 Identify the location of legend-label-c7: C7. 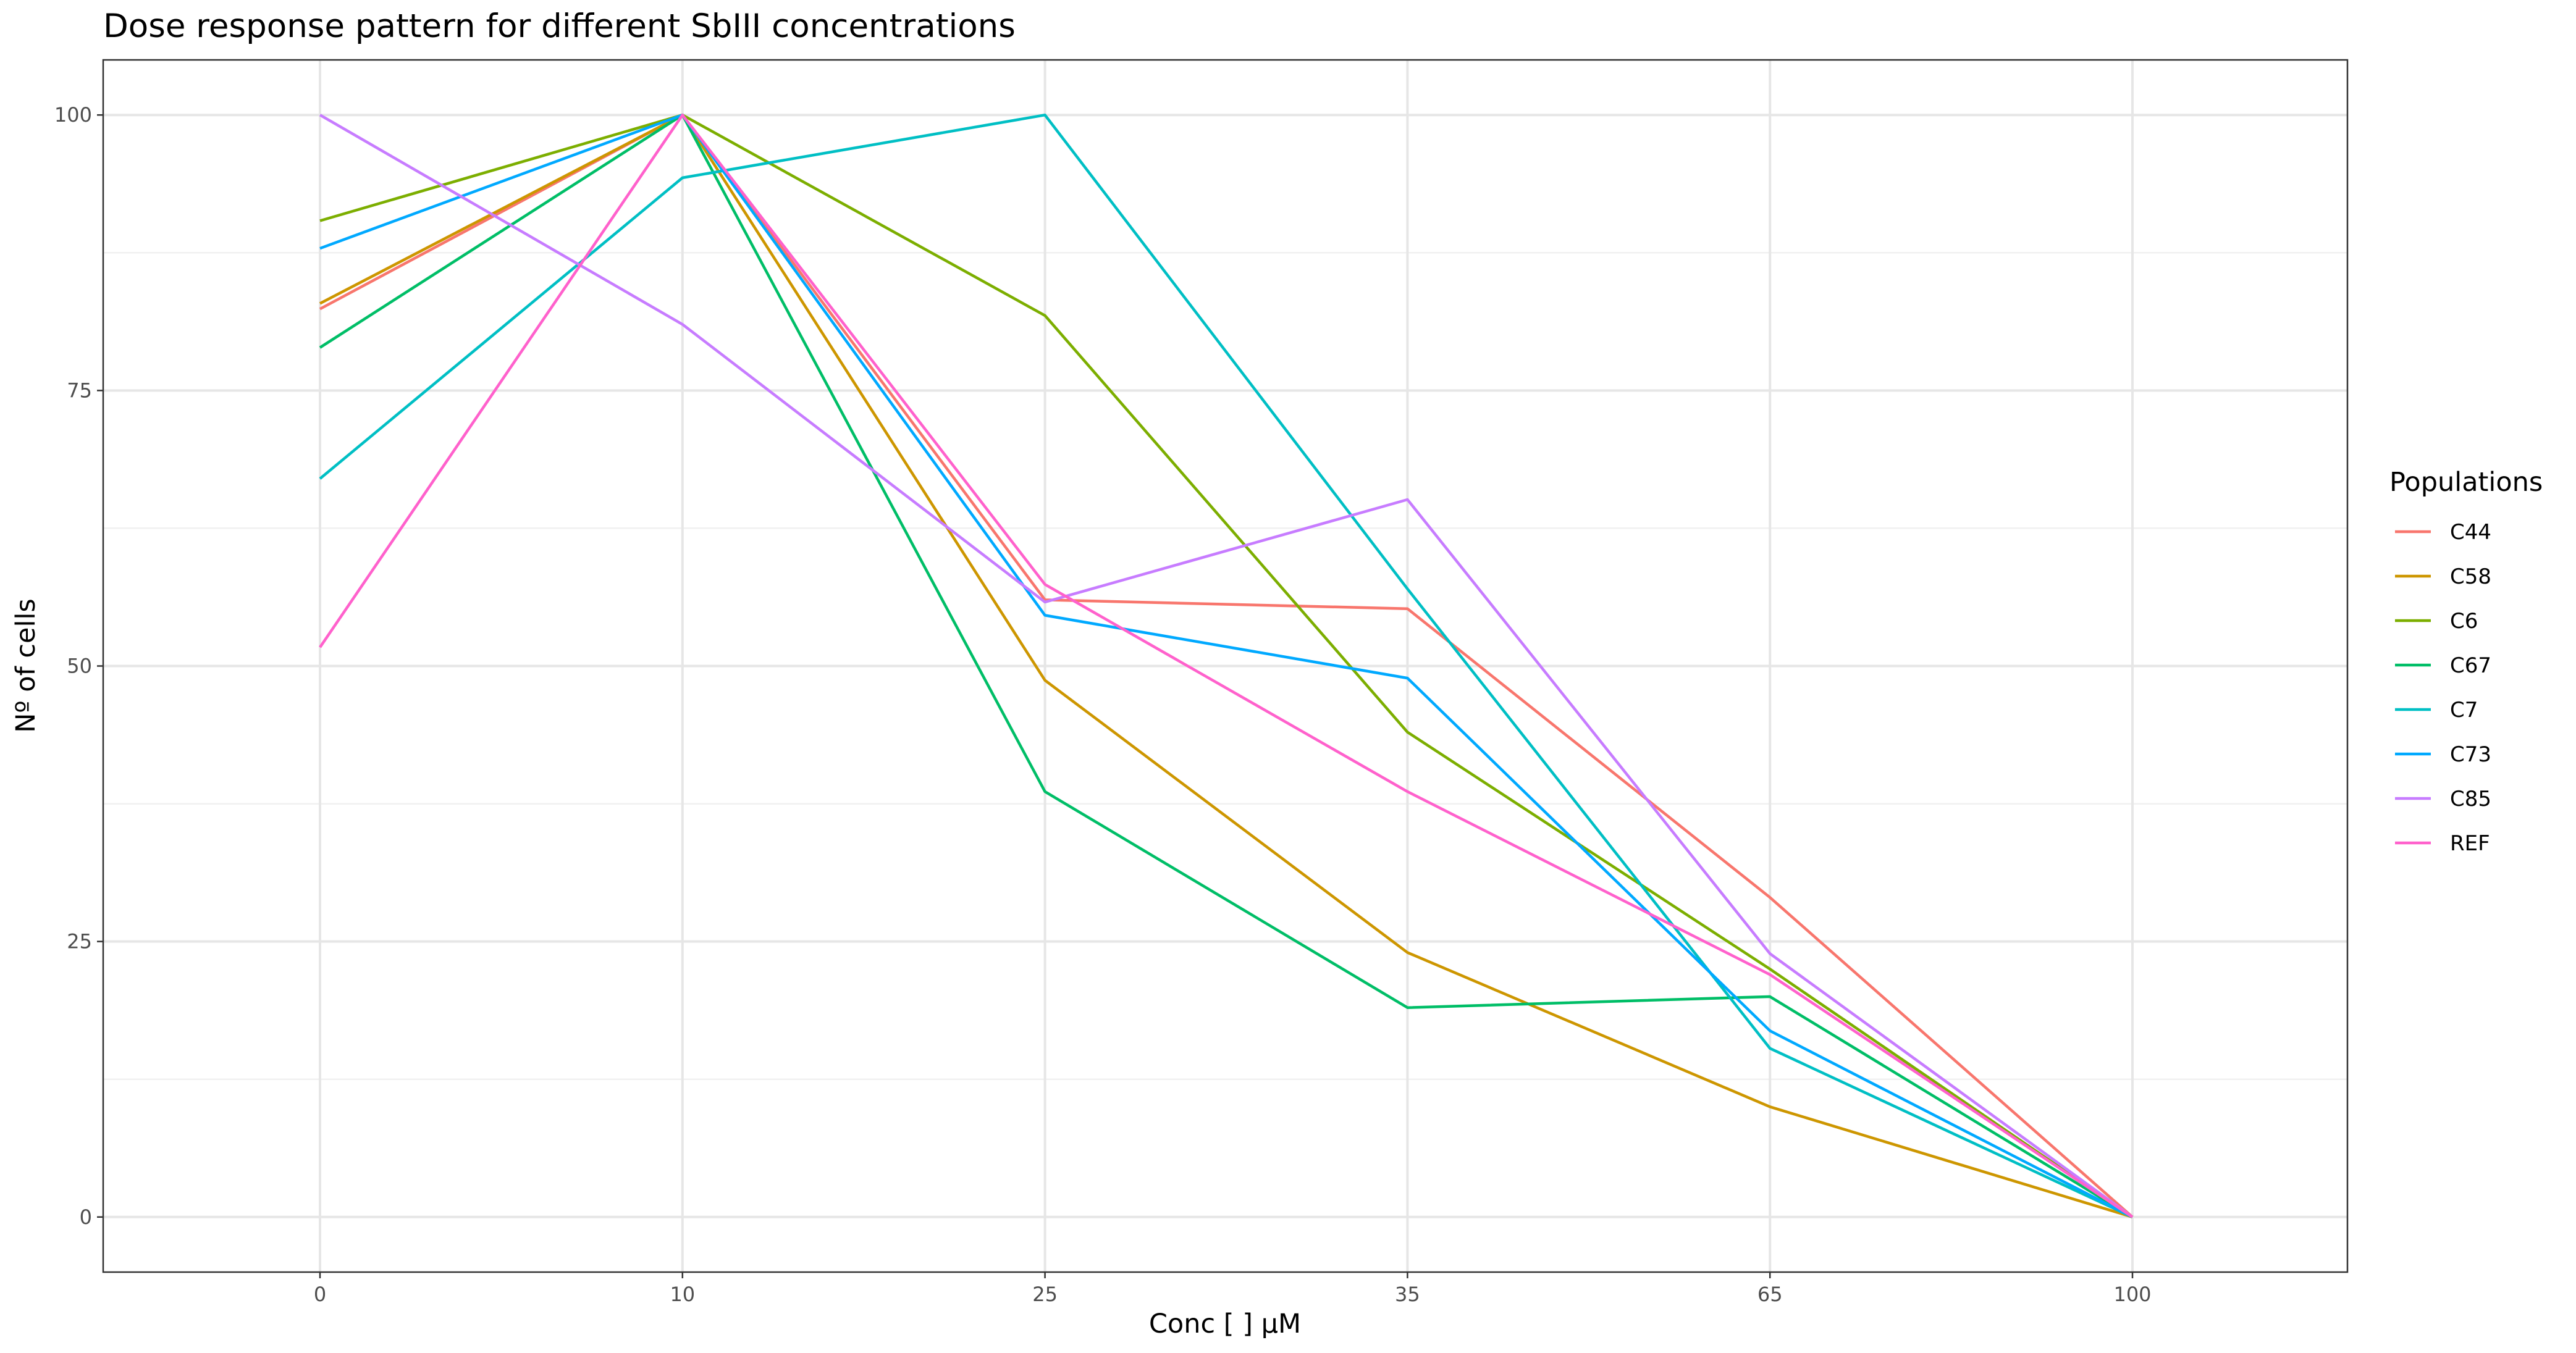
(2464, 710).